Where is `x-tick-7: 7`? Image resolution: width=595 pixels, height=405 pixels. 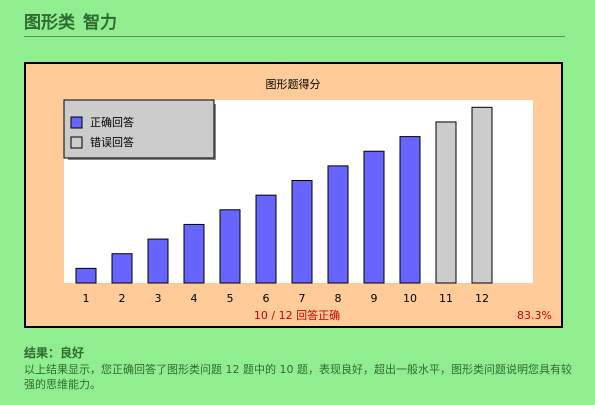
x-tick-7: 7 is located at coordinates (302, 298).